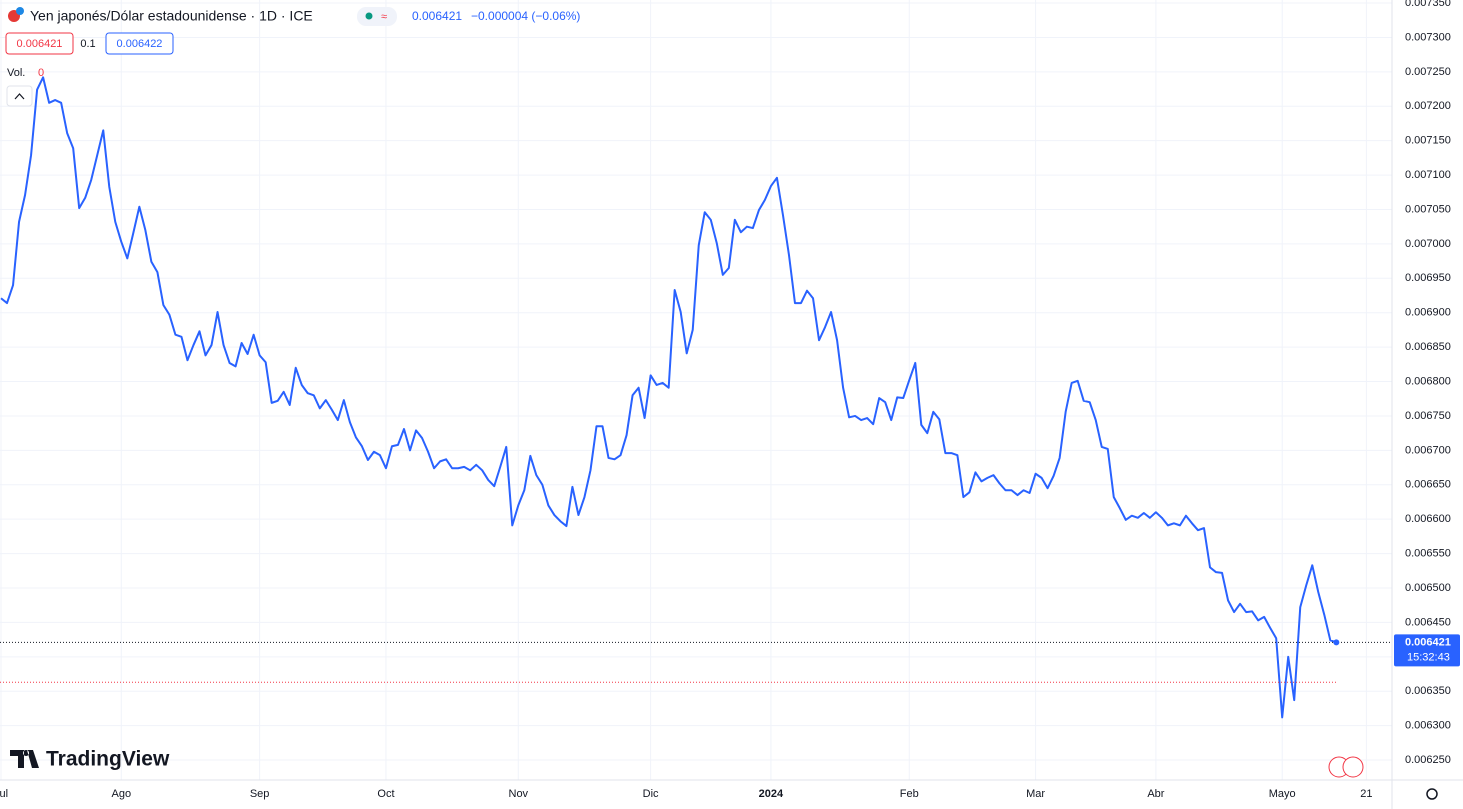 This screenshot has width=1463, height=809. Describe the element at coordinates (1428, 760) in the screenshot. I see `y-tick-label: 0.006250` at that location.